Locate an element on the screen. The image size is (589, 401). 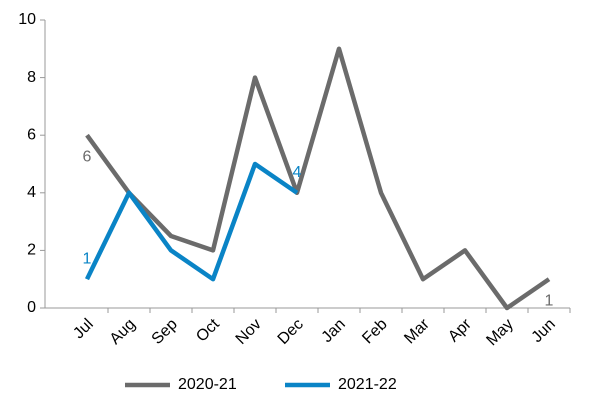
x-tick-label: Sep is located at coordinates (165, 332).